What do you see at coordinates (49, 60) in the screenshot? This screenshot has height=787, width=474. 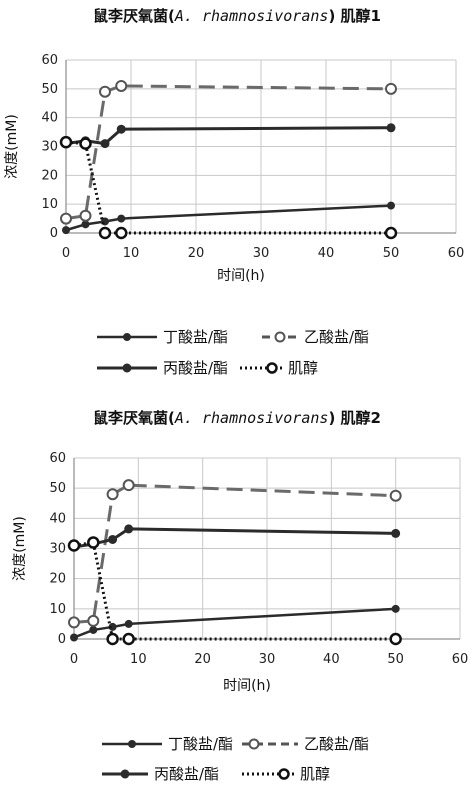 I see `chart1-ytick-label: 60` at bounding box center [49, 60].